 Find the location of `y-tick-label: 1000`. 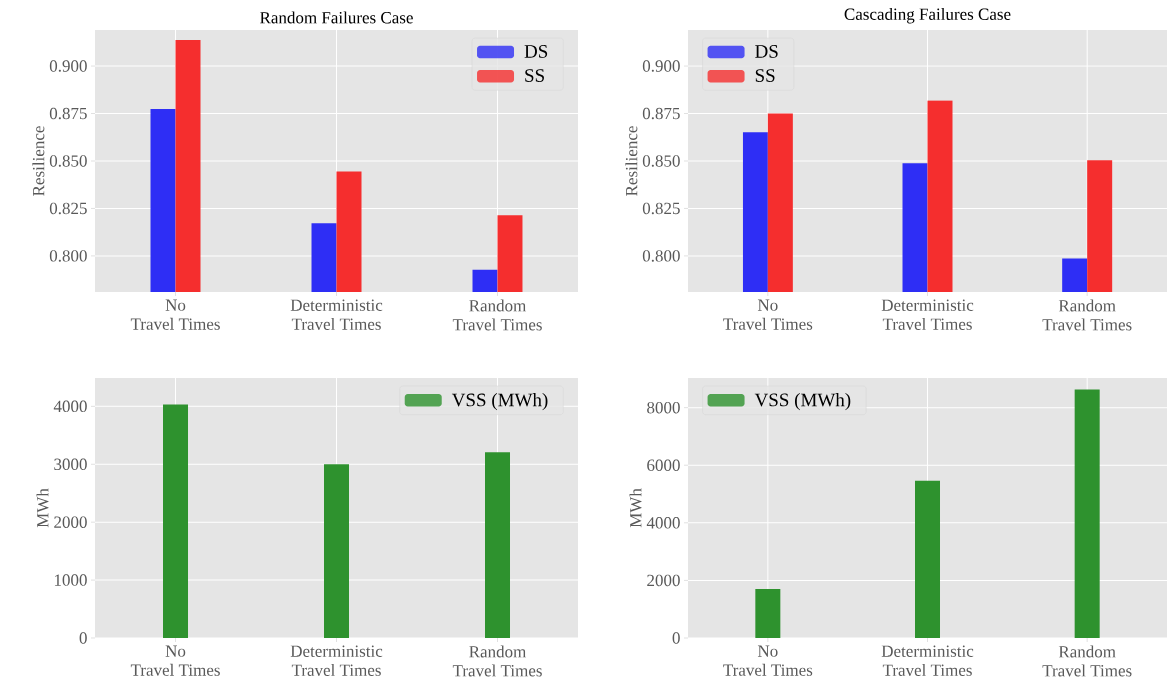

y-tick-label: 1000 is located at coordinates (70, 580).